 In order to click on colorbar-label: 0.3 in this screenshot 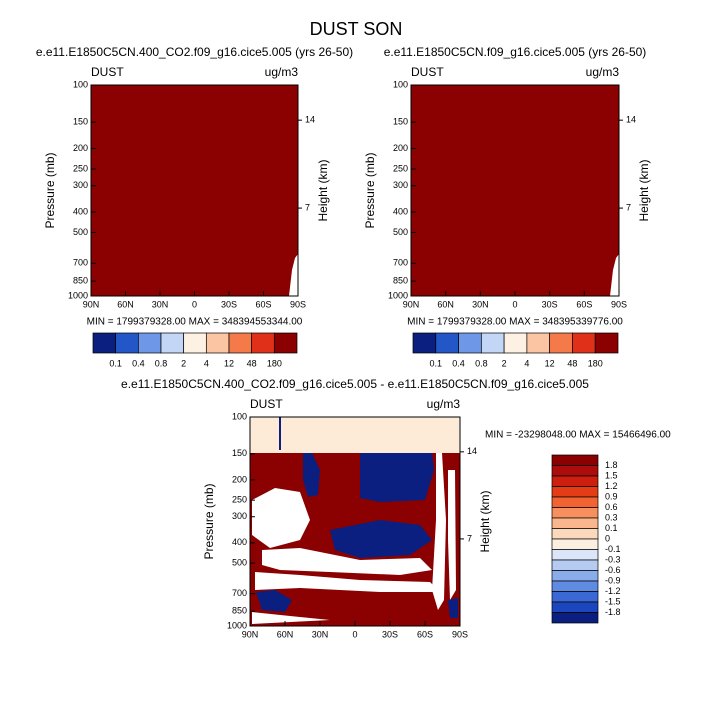, I will do `click(611, 517)`.